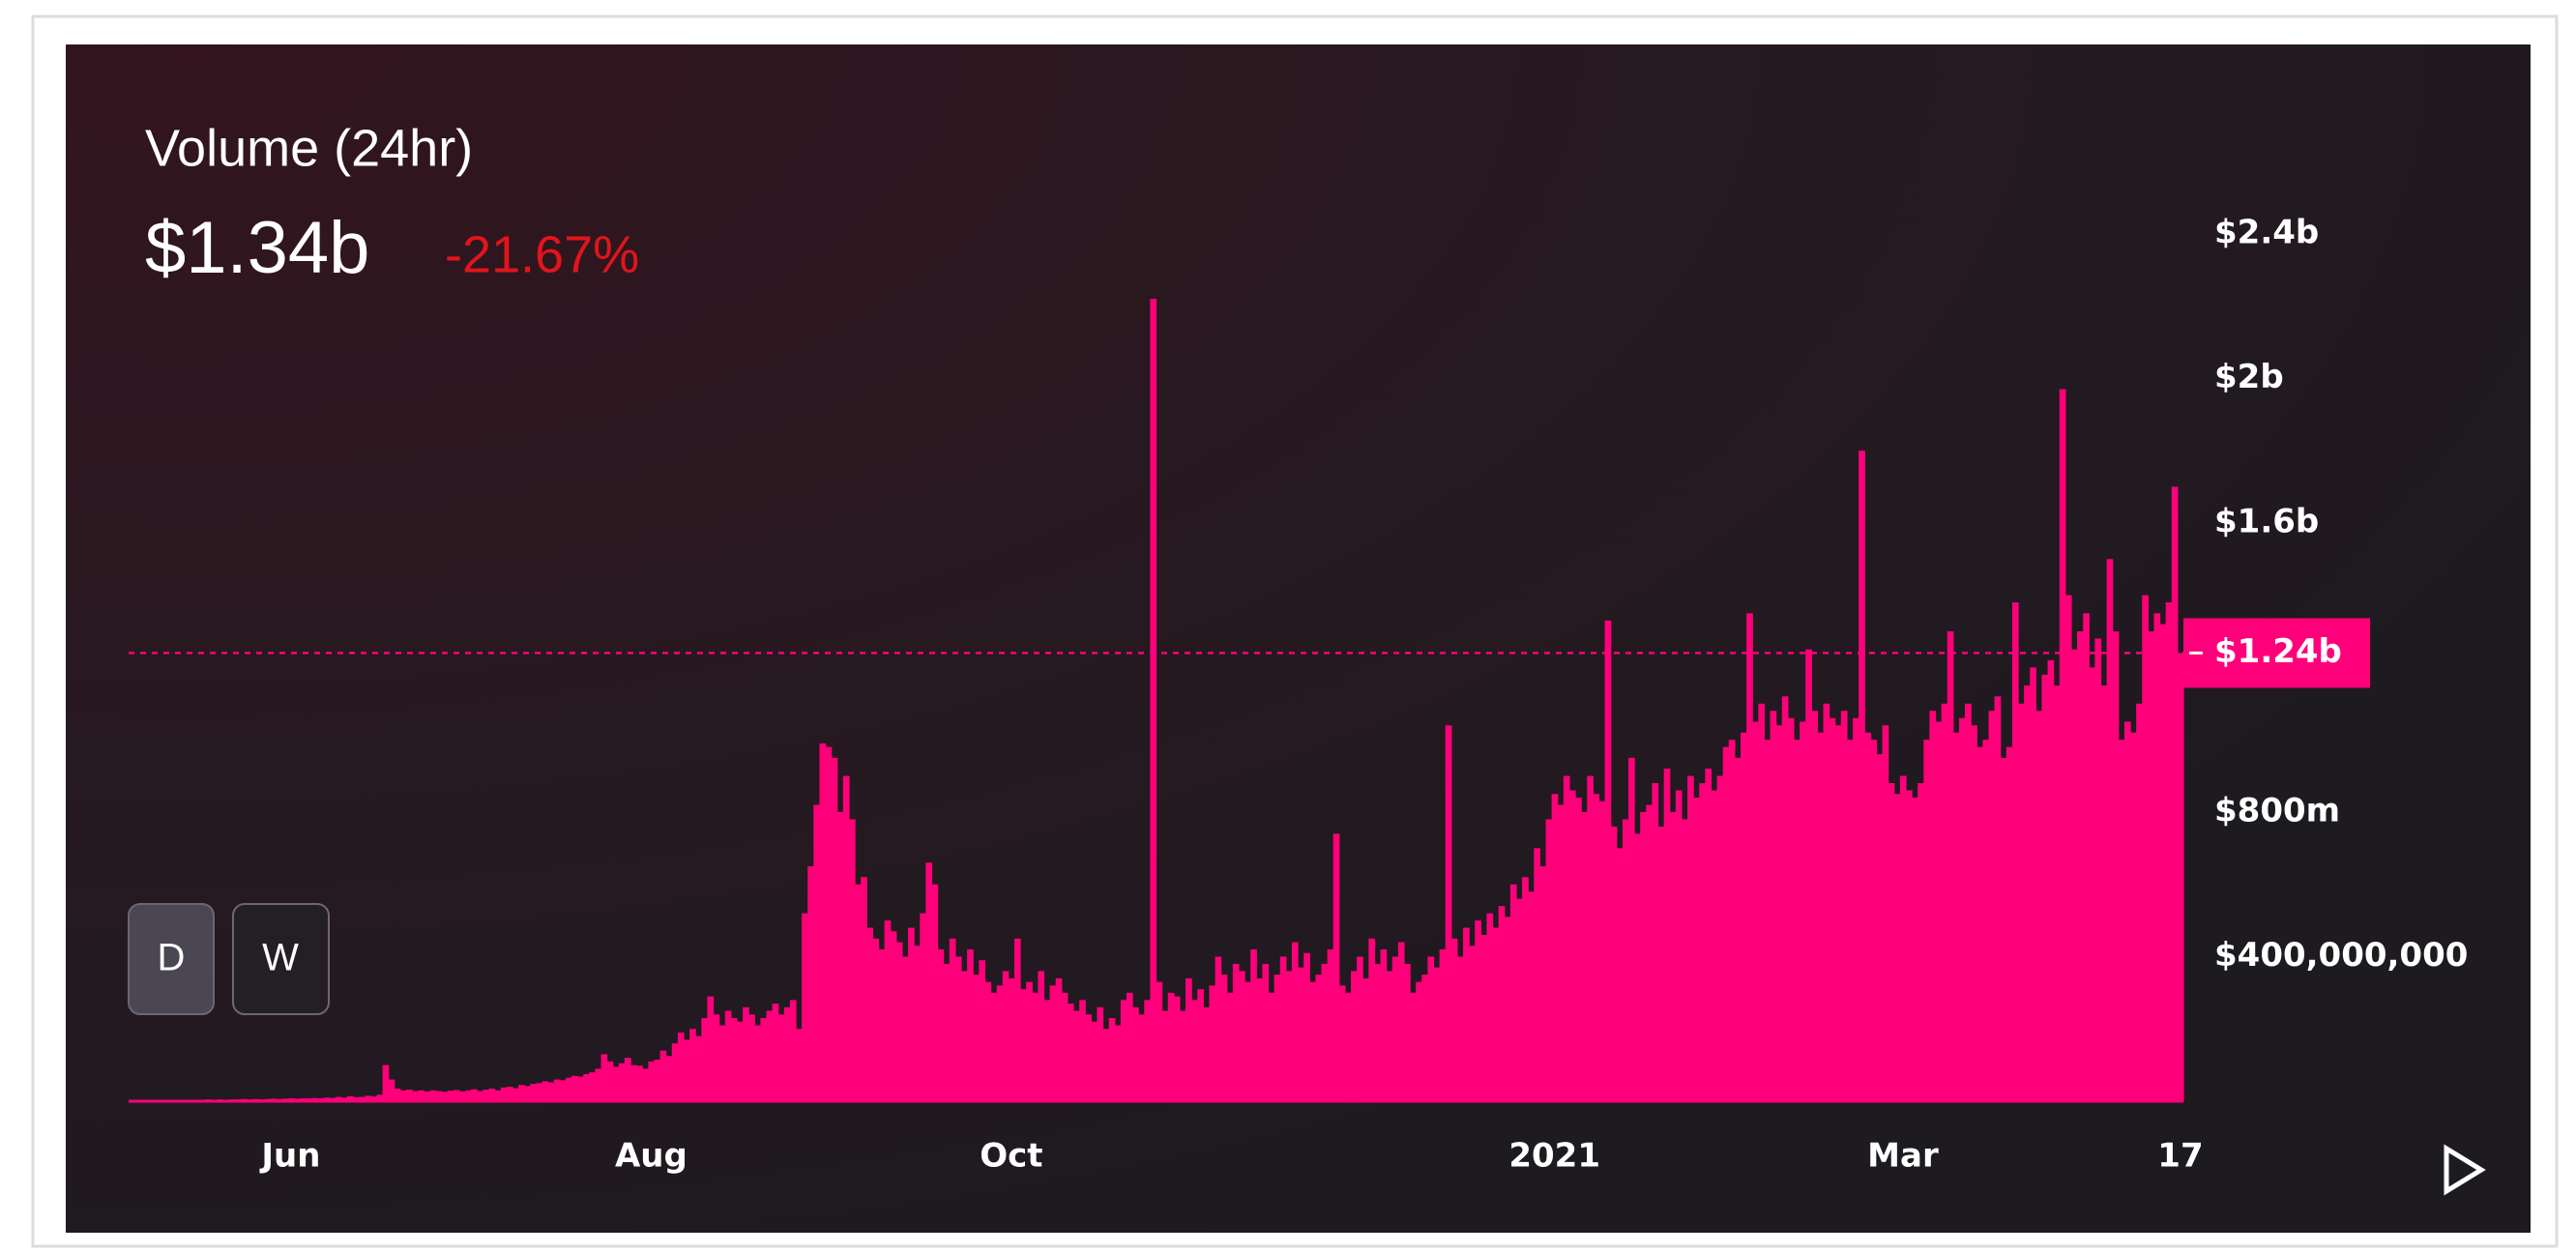 This screenshot has width=2576, height=1253. I want to click on x-tick-label: 2021, so click(1554, 1156).